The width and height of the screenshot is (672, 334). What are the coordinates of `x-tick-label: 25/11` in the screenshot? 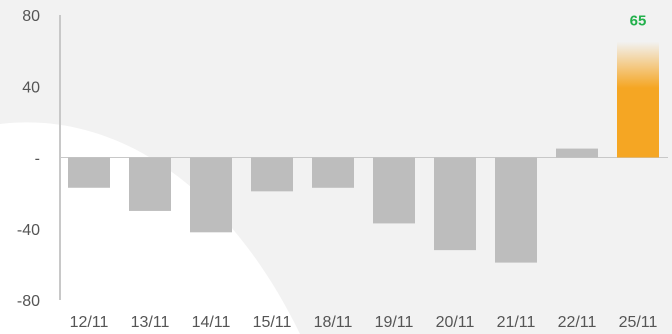 It's located at (638, 322).